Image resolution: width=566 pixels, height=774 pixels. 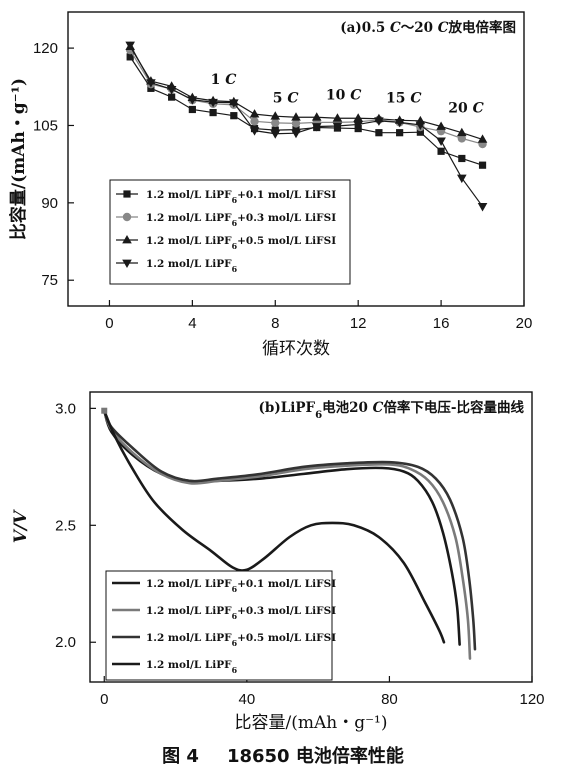 What do you see at coordinates (45, 125) in the screenshot?
I see `y-tick-label-a-2: 105` at bounding box center [45, 125].